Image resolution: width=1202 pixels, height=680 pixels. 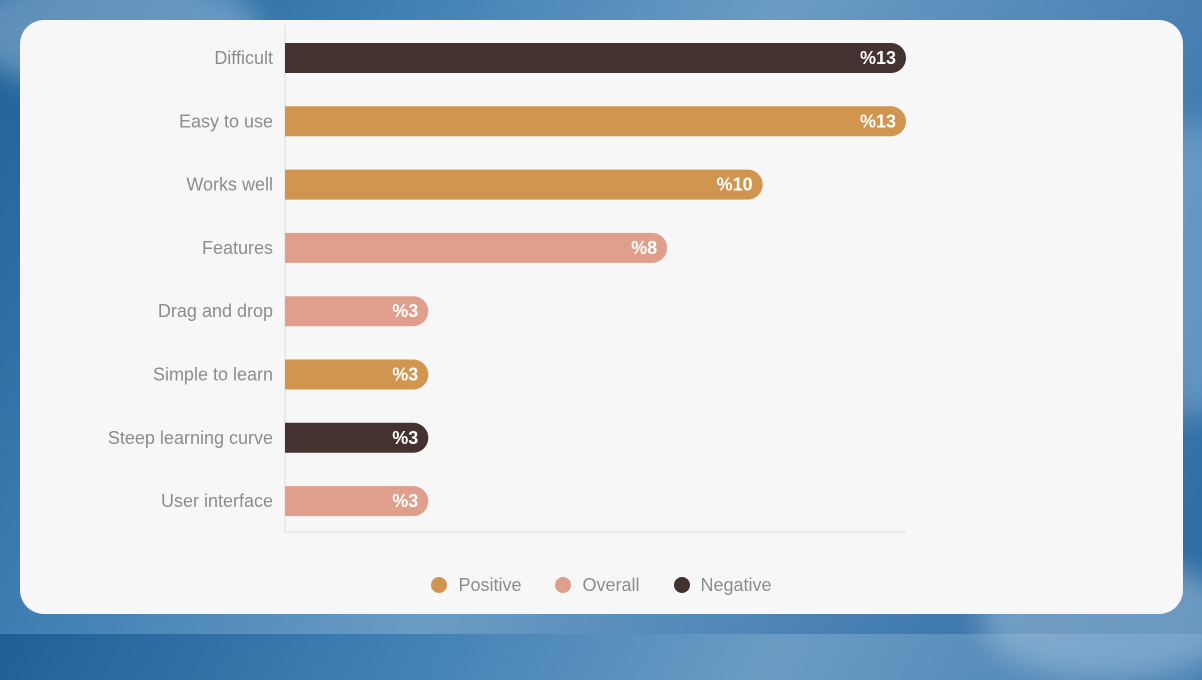 I want to click on legend: Positive Overall Negative, so click(x=601, y=585).